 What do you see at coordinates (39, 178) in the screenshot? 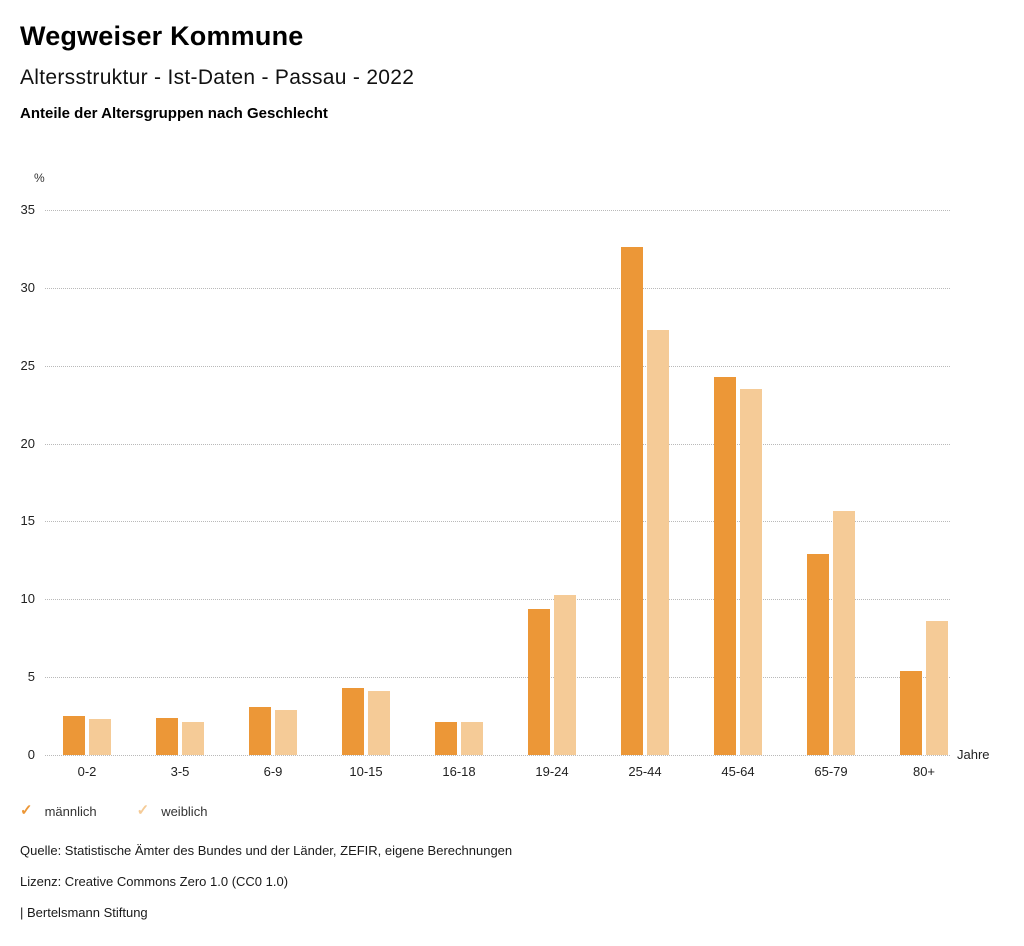
I see `y-axis-unit-label: %` at bounding box center [39, 178].